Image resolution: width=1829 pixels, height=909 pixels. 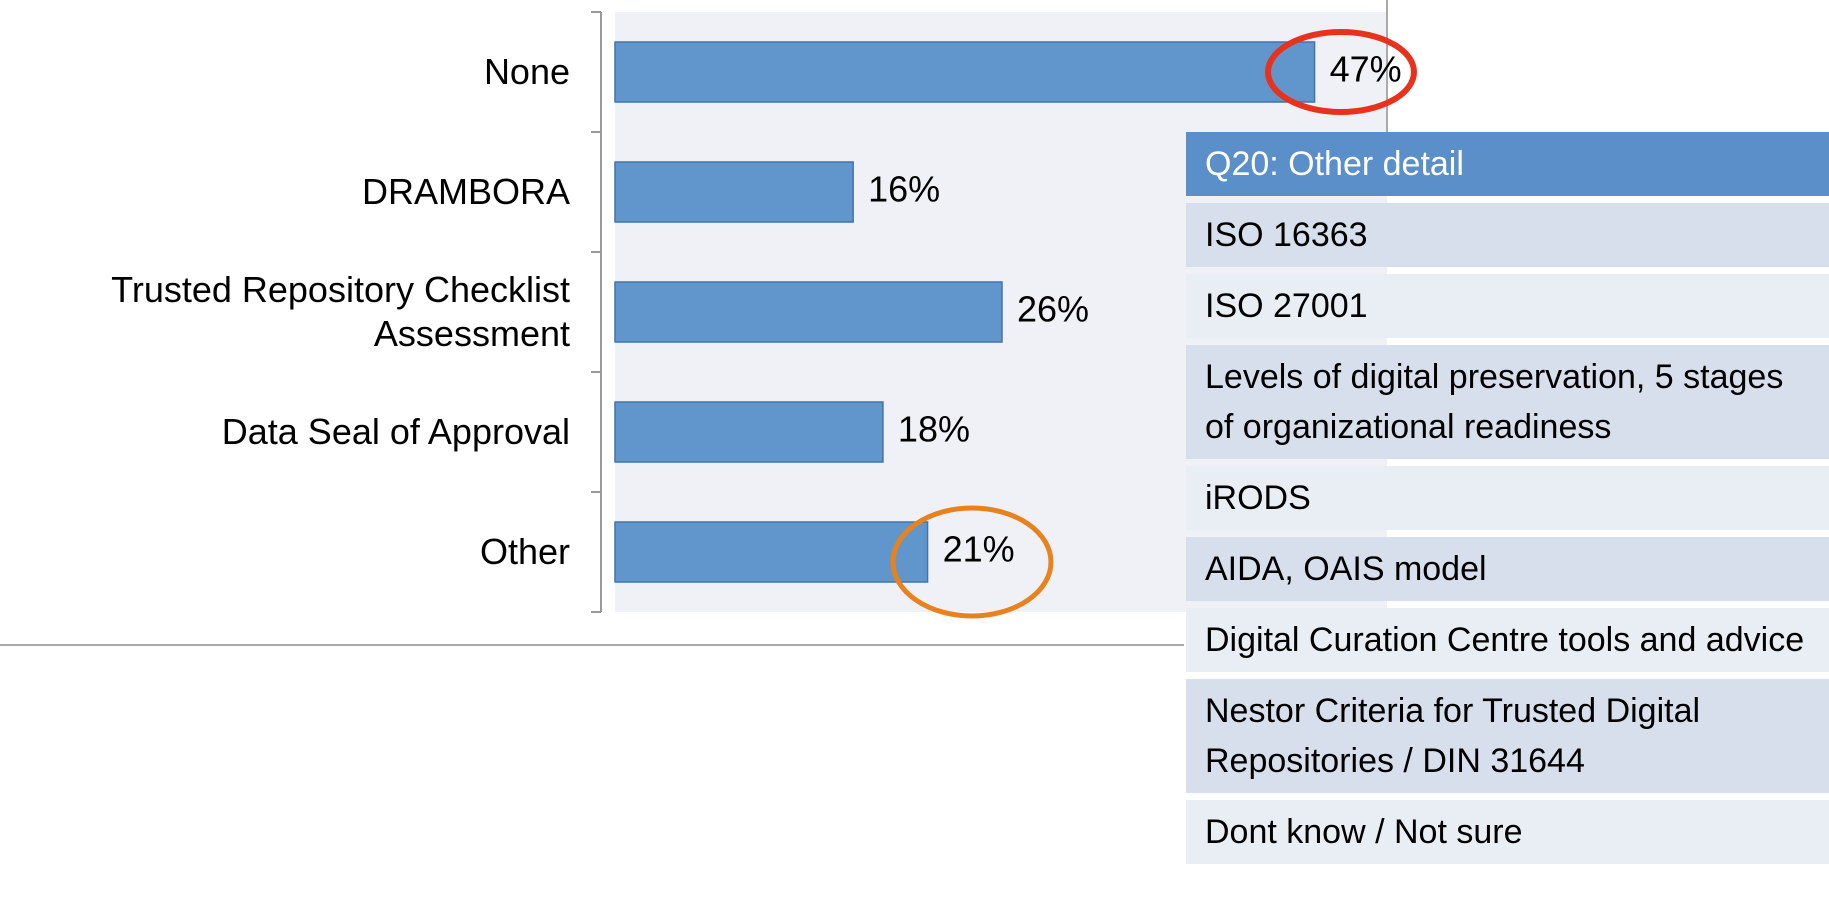 I want to click on category-label: Data Seal of Approval, so click(x=395, y=431).